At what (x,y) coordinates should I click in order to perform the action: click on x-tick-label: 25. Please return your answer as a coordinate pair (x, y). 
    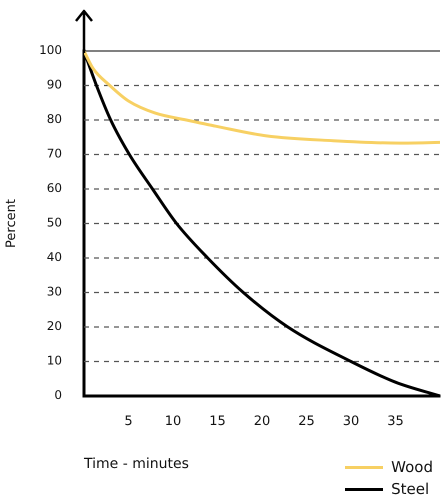
    Looking at the image, I should click on (306, 422).